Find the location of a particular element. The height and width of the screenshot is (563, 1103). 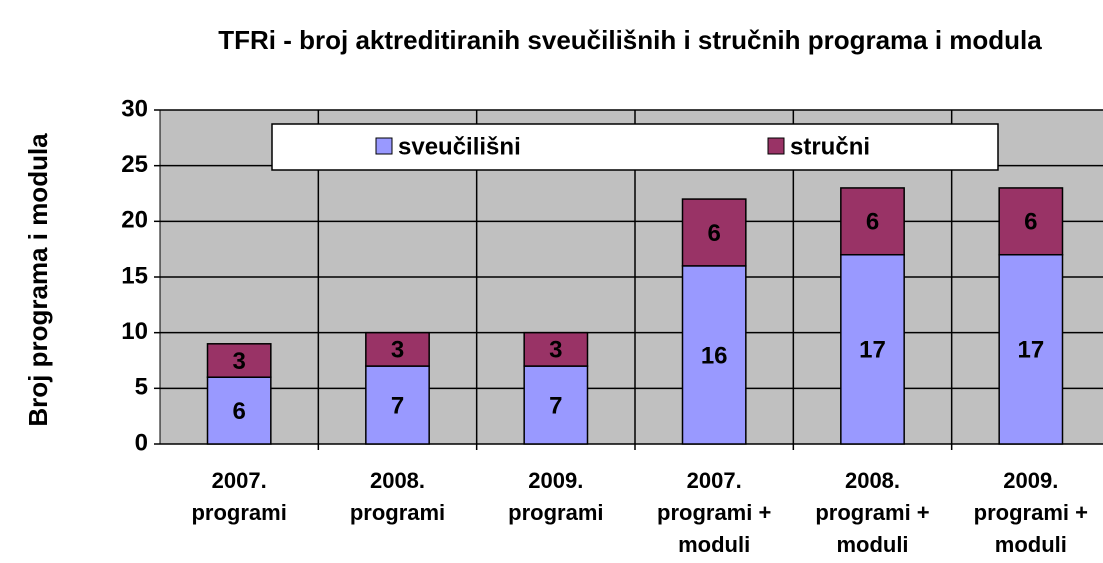

y-tick-label: 0 is located at coordinates (141, 442).